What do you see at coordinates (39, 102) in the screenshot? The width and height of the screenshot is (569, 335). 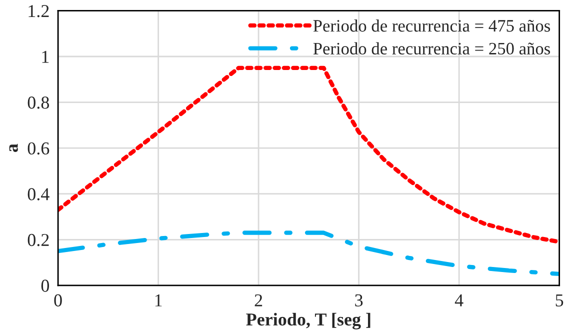 I see `y-tick-label: 0.8` at bounding box center [39, 102].